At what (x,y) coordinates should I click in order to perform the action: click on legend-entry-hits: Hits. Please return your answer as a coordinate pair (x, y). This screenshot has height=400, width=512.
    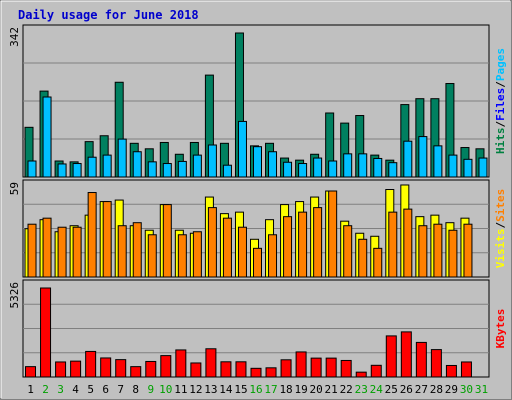
    Looking at the image, I should click on (500, 141).